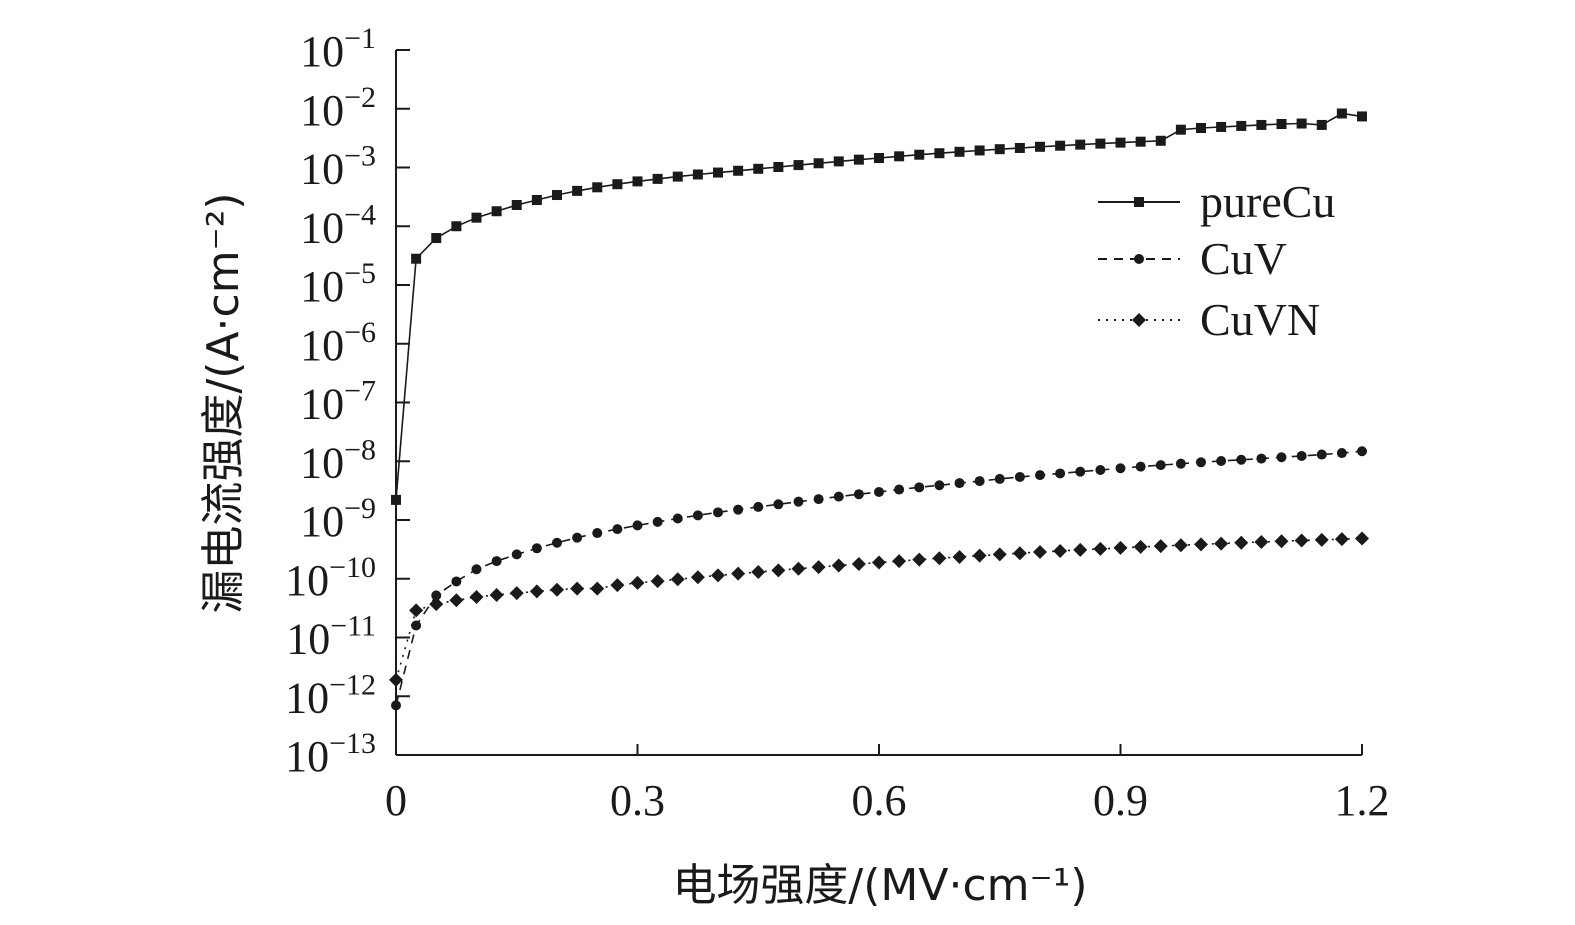 The image size is (1575, 925). Describe the element at coordinates (338, 167) in the screenshot. I see `y-tick-label: 10⁻³` at that location.